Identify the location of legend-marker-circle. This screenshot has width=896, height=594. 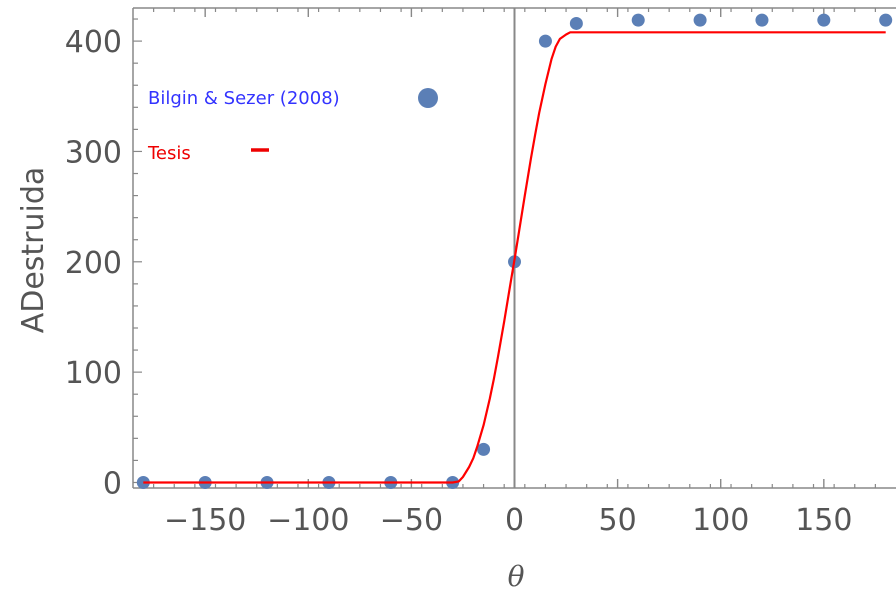
(428, 98).